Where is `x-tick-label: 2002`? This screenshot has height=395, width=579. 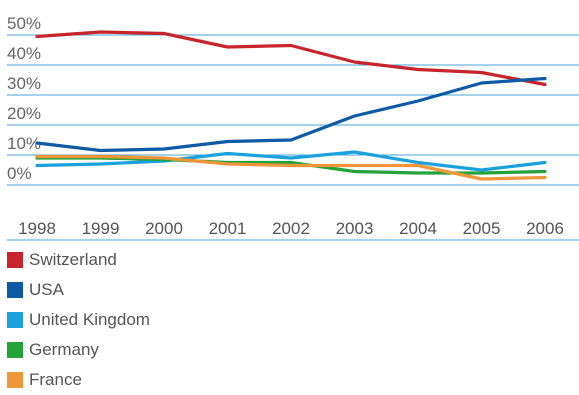 x-tick-label: 2002 is located at coordinates (291, 228).